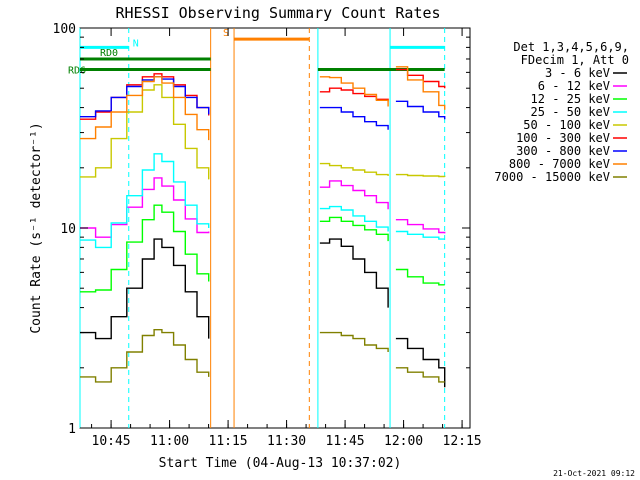 Image resolution: width=640 pixels, height=480 pixels. What do you see at coordinates (563, 151) in the screenshot?
I see `legend-label-6: 300 - 800 keV` at bounding box center [563, 151].